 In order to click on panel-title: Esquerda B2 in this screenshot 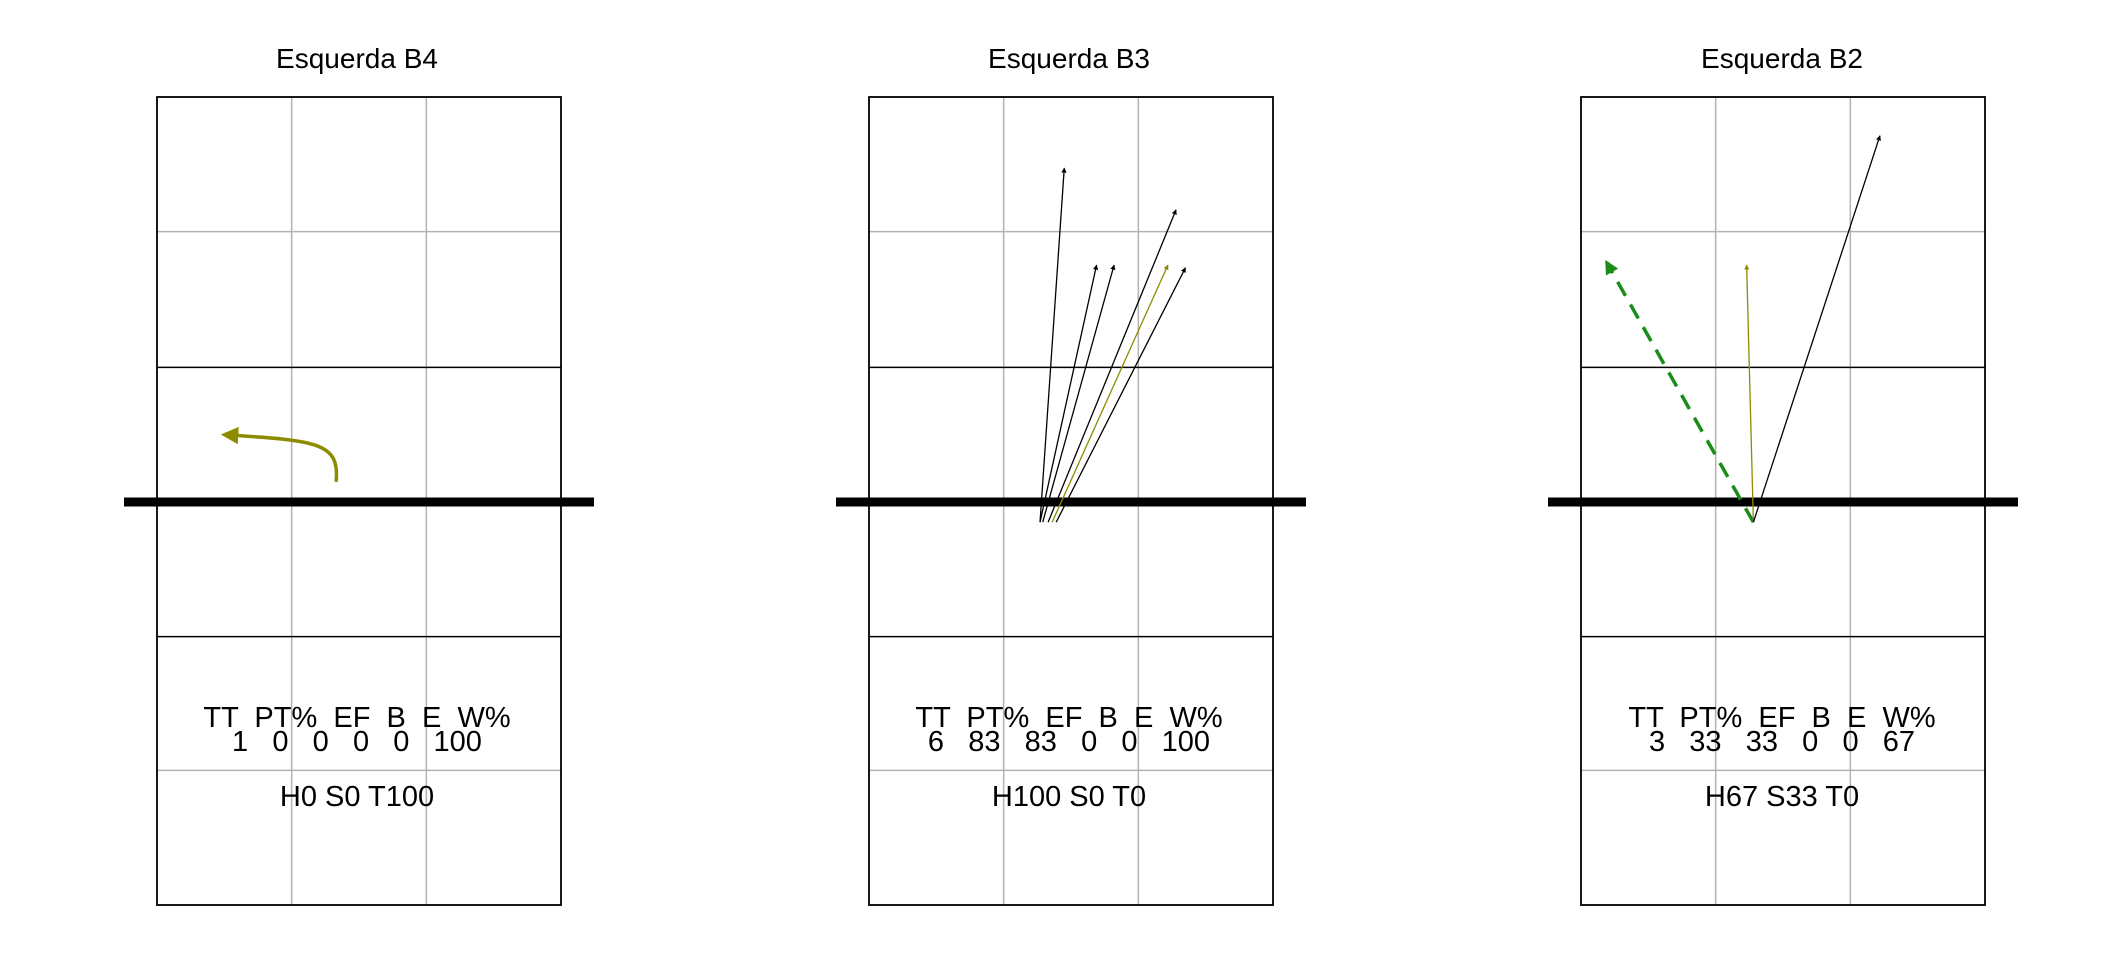, I will do `click(1782, 58)`.